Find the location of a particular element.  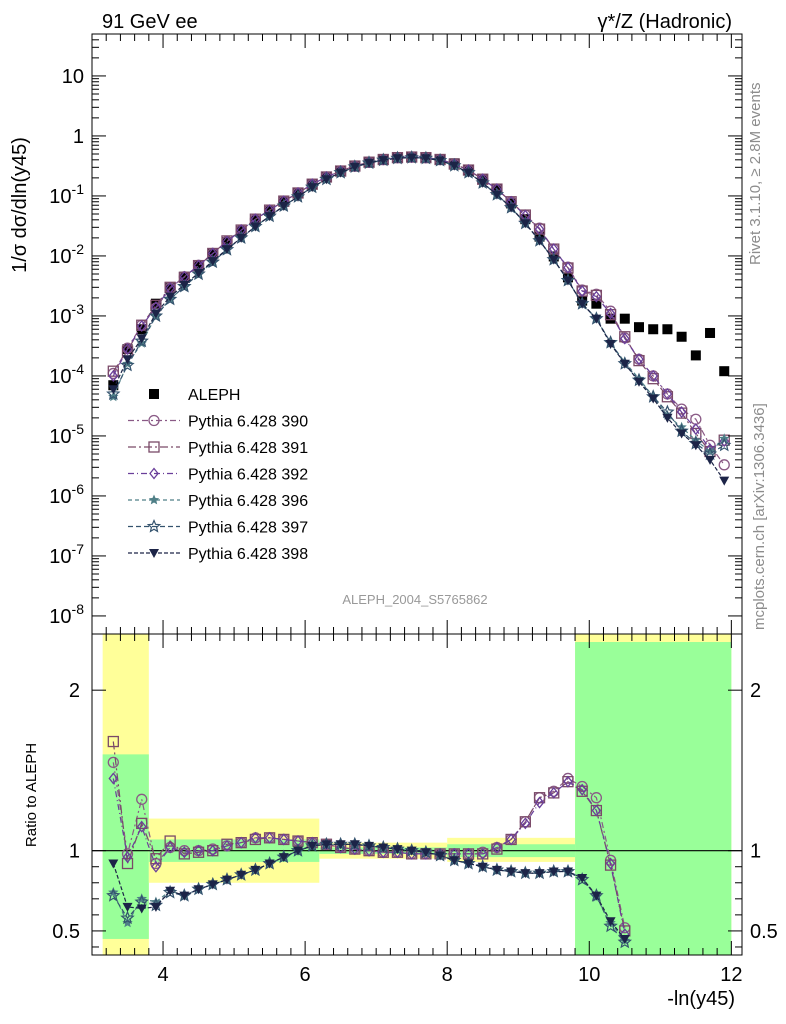

header-right: γ*/Z (Hadronic) is located at coordinates (665, 22).